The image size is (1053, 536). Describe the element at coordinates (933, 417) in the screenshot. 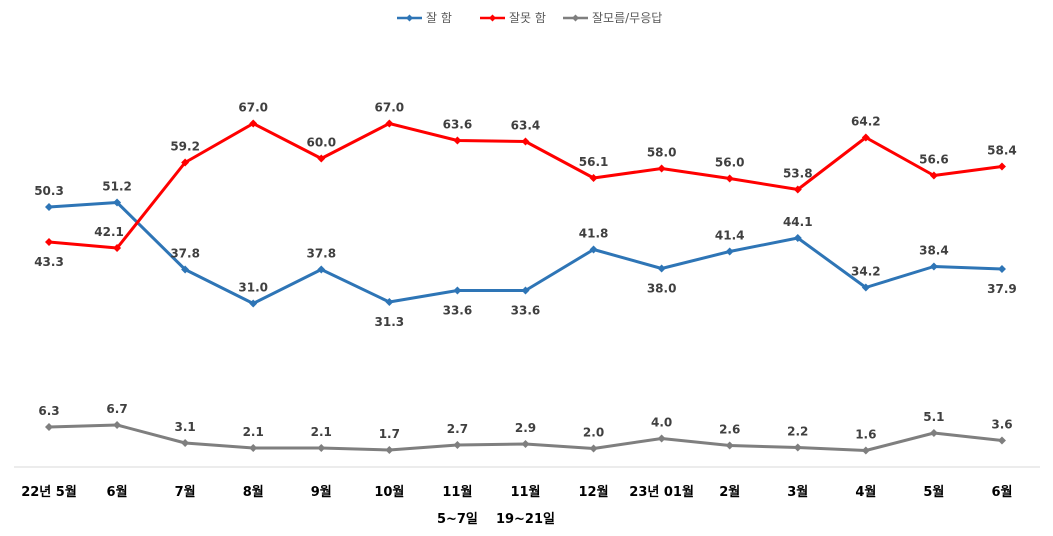

I see `data-label-2-13: 5.1` at that location.